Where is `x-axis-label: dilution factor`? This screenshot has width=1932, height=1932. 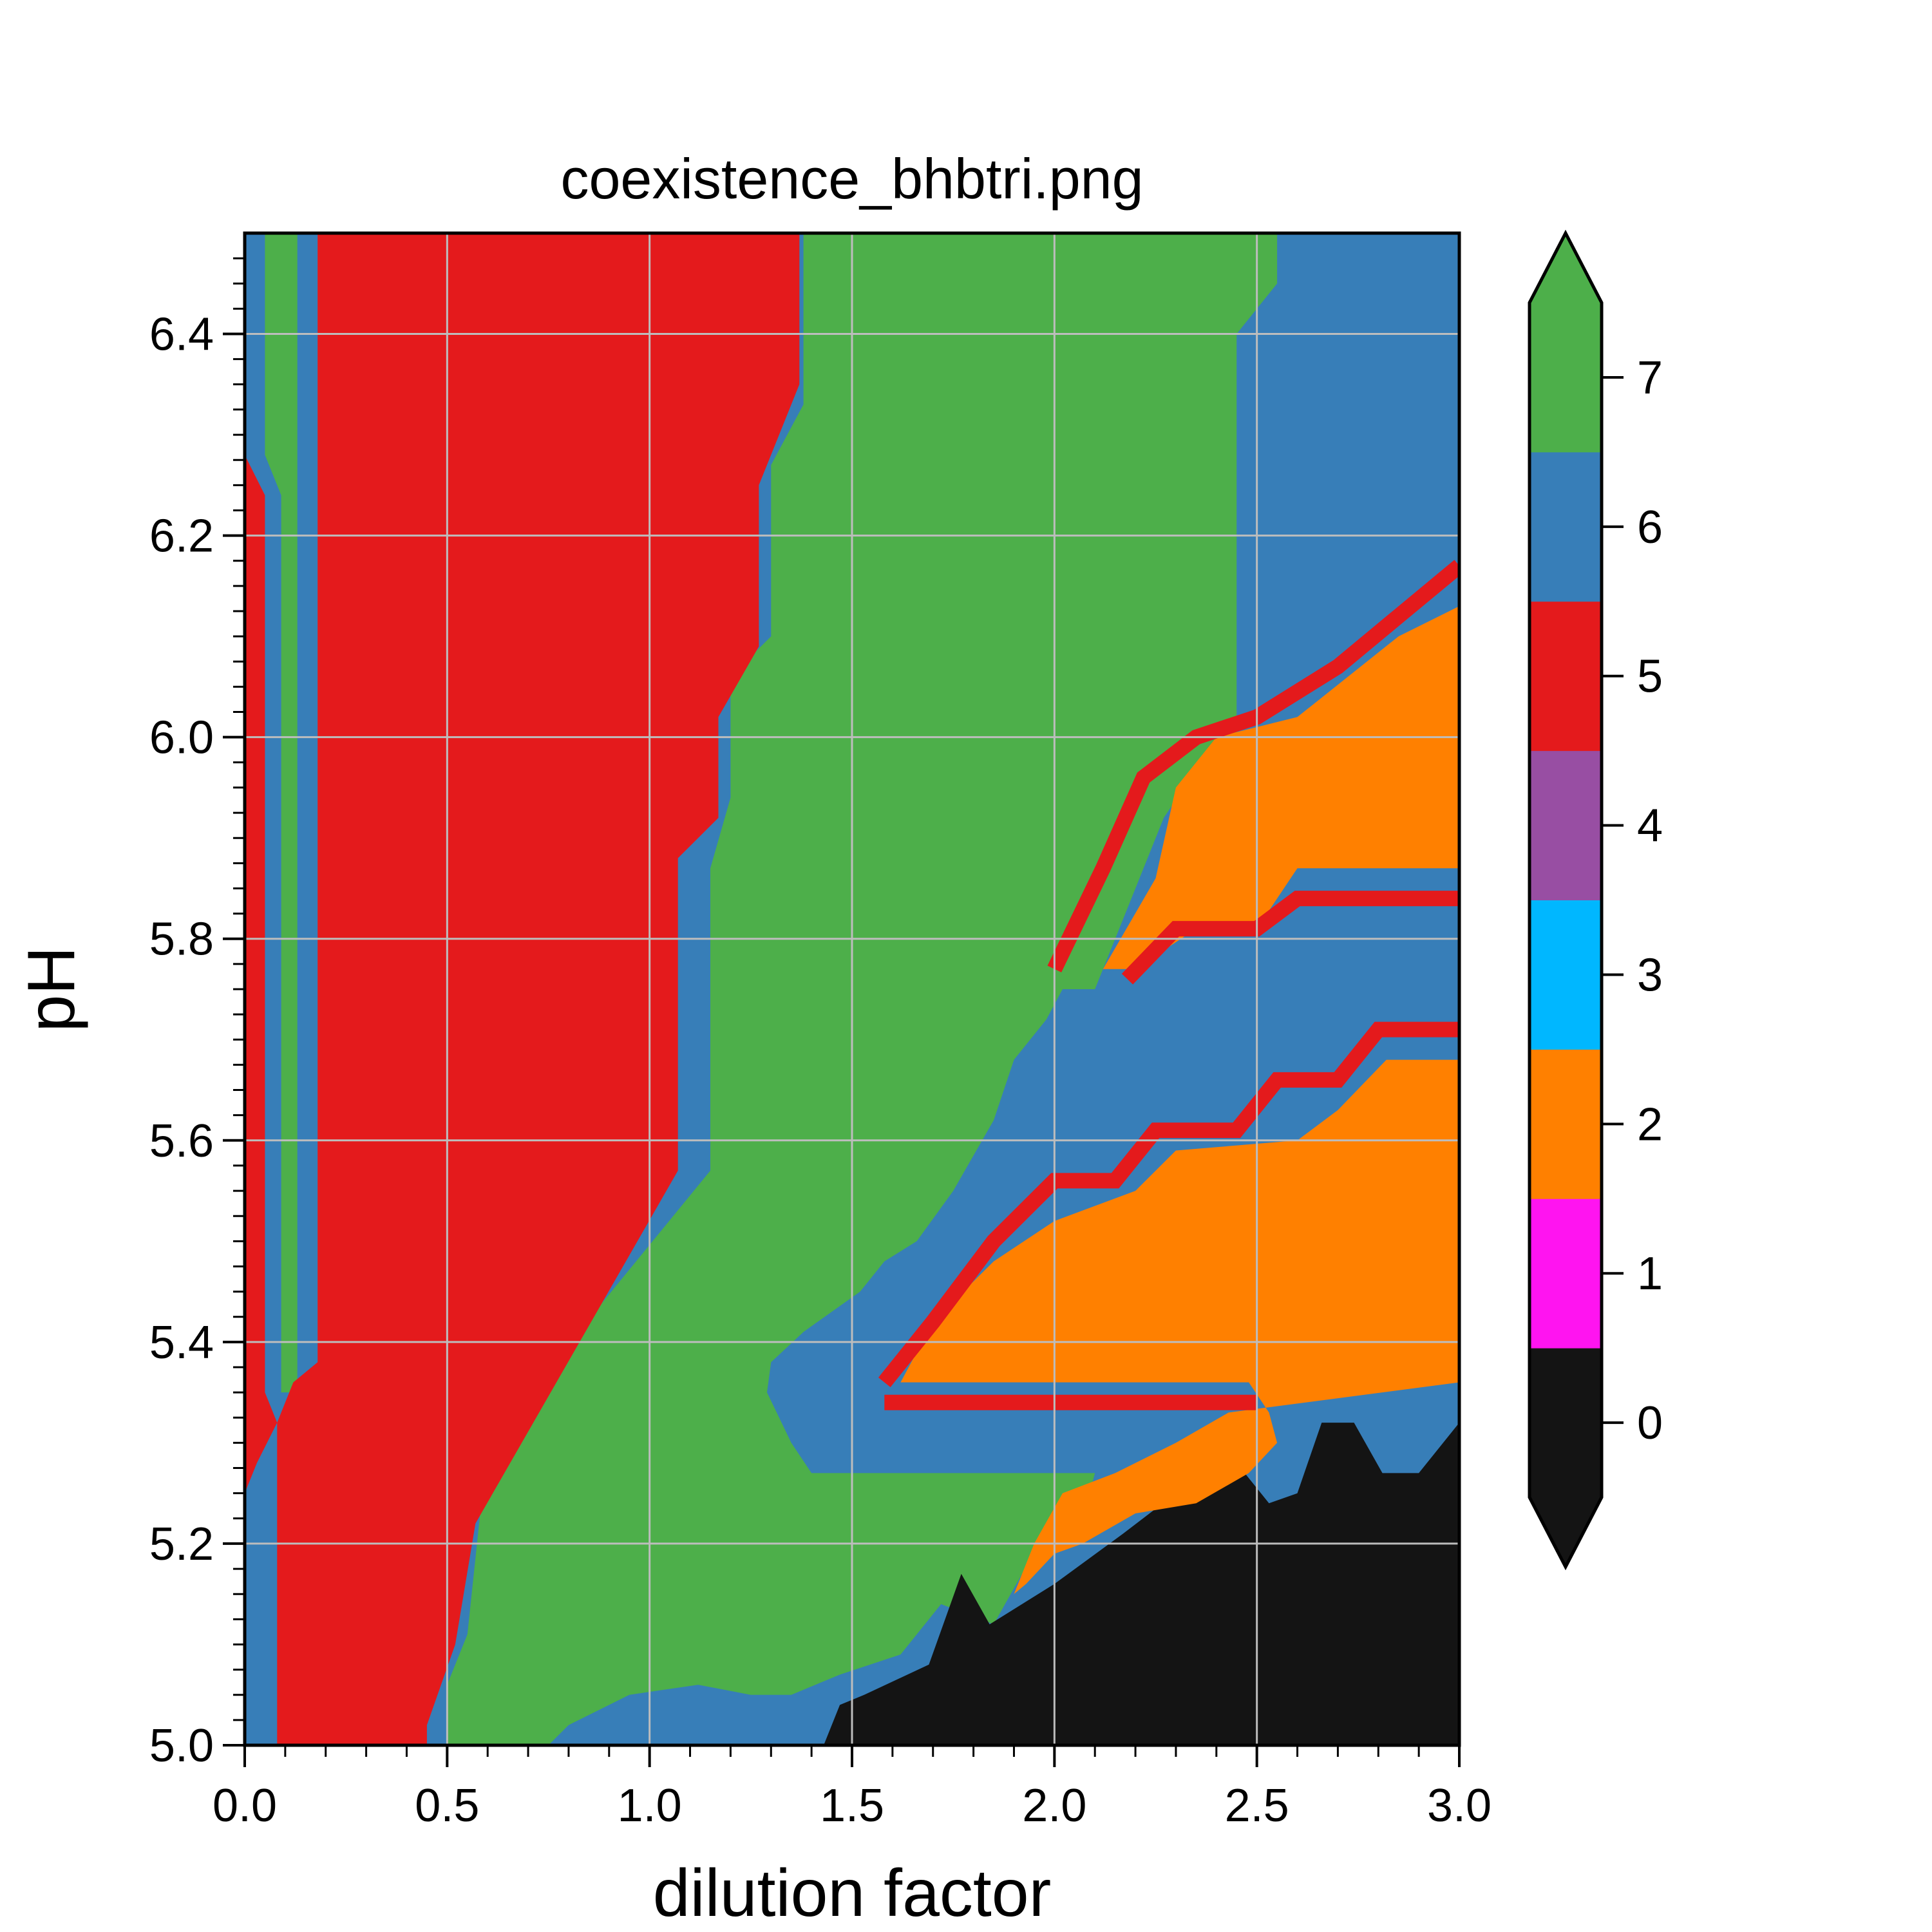
x-axis-label: dilution factor is located at coordinates (852, 1894).